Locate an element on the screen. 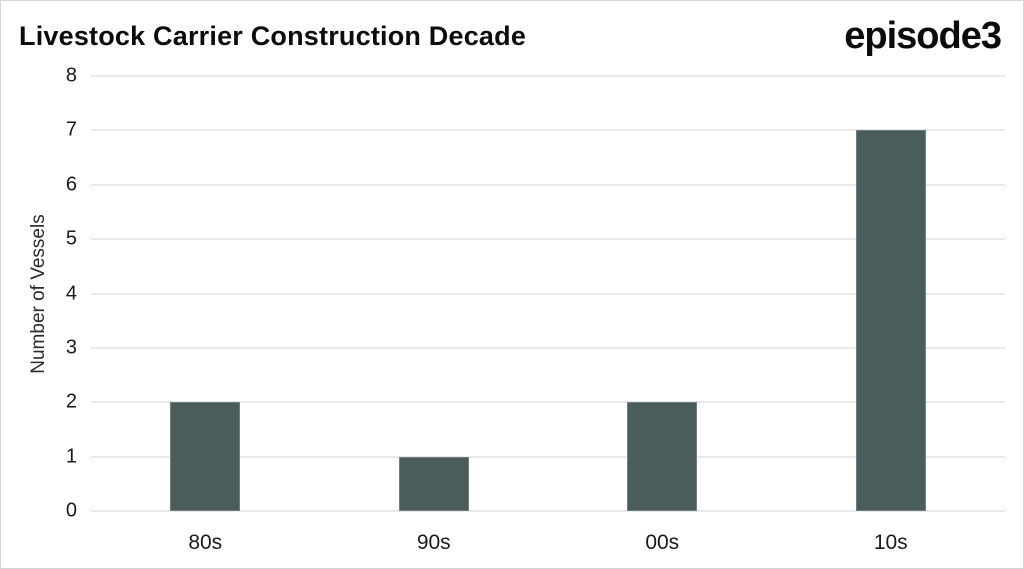 The image size is (1024, 569). y-tick-label-2: 2 is located at coordinates (71, 401).